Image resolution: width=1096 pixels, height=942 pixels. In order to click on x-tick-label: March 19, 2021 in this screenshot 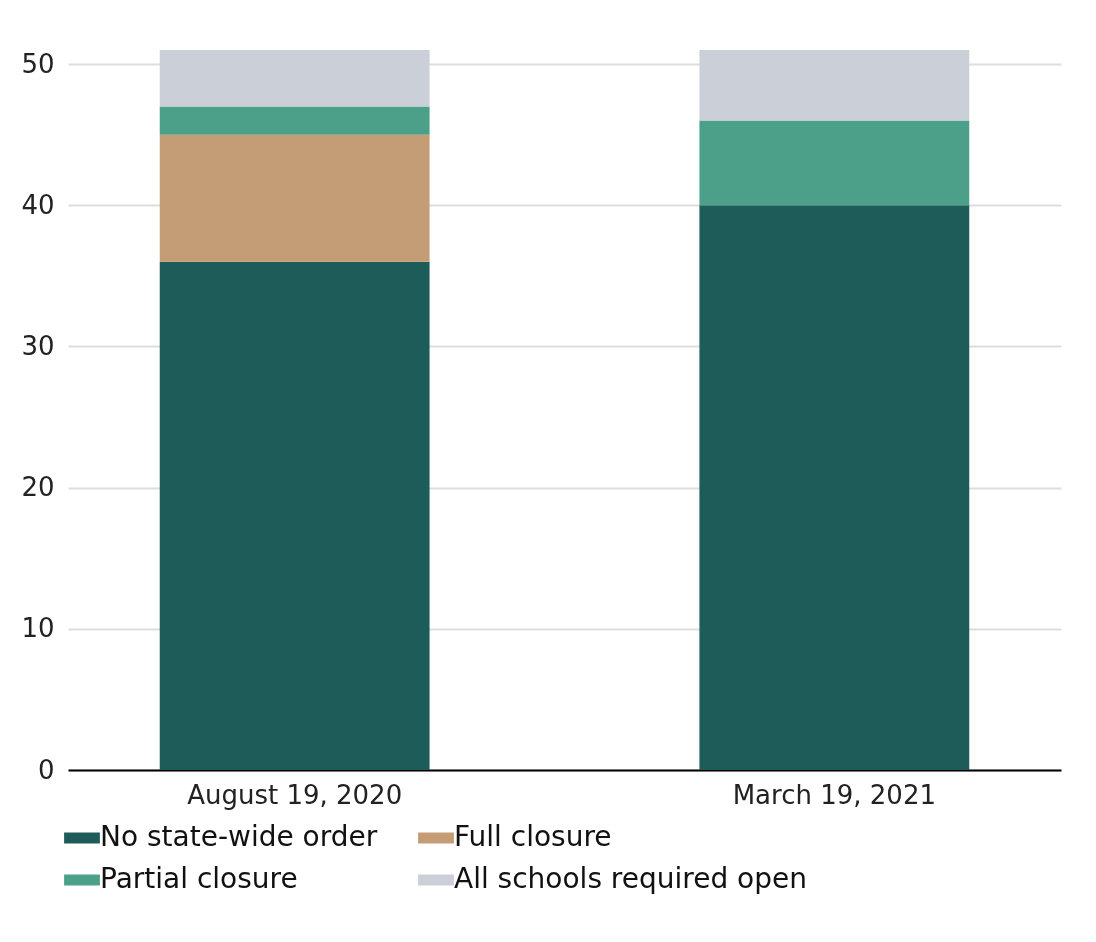, I will do `click(834, 794)`.